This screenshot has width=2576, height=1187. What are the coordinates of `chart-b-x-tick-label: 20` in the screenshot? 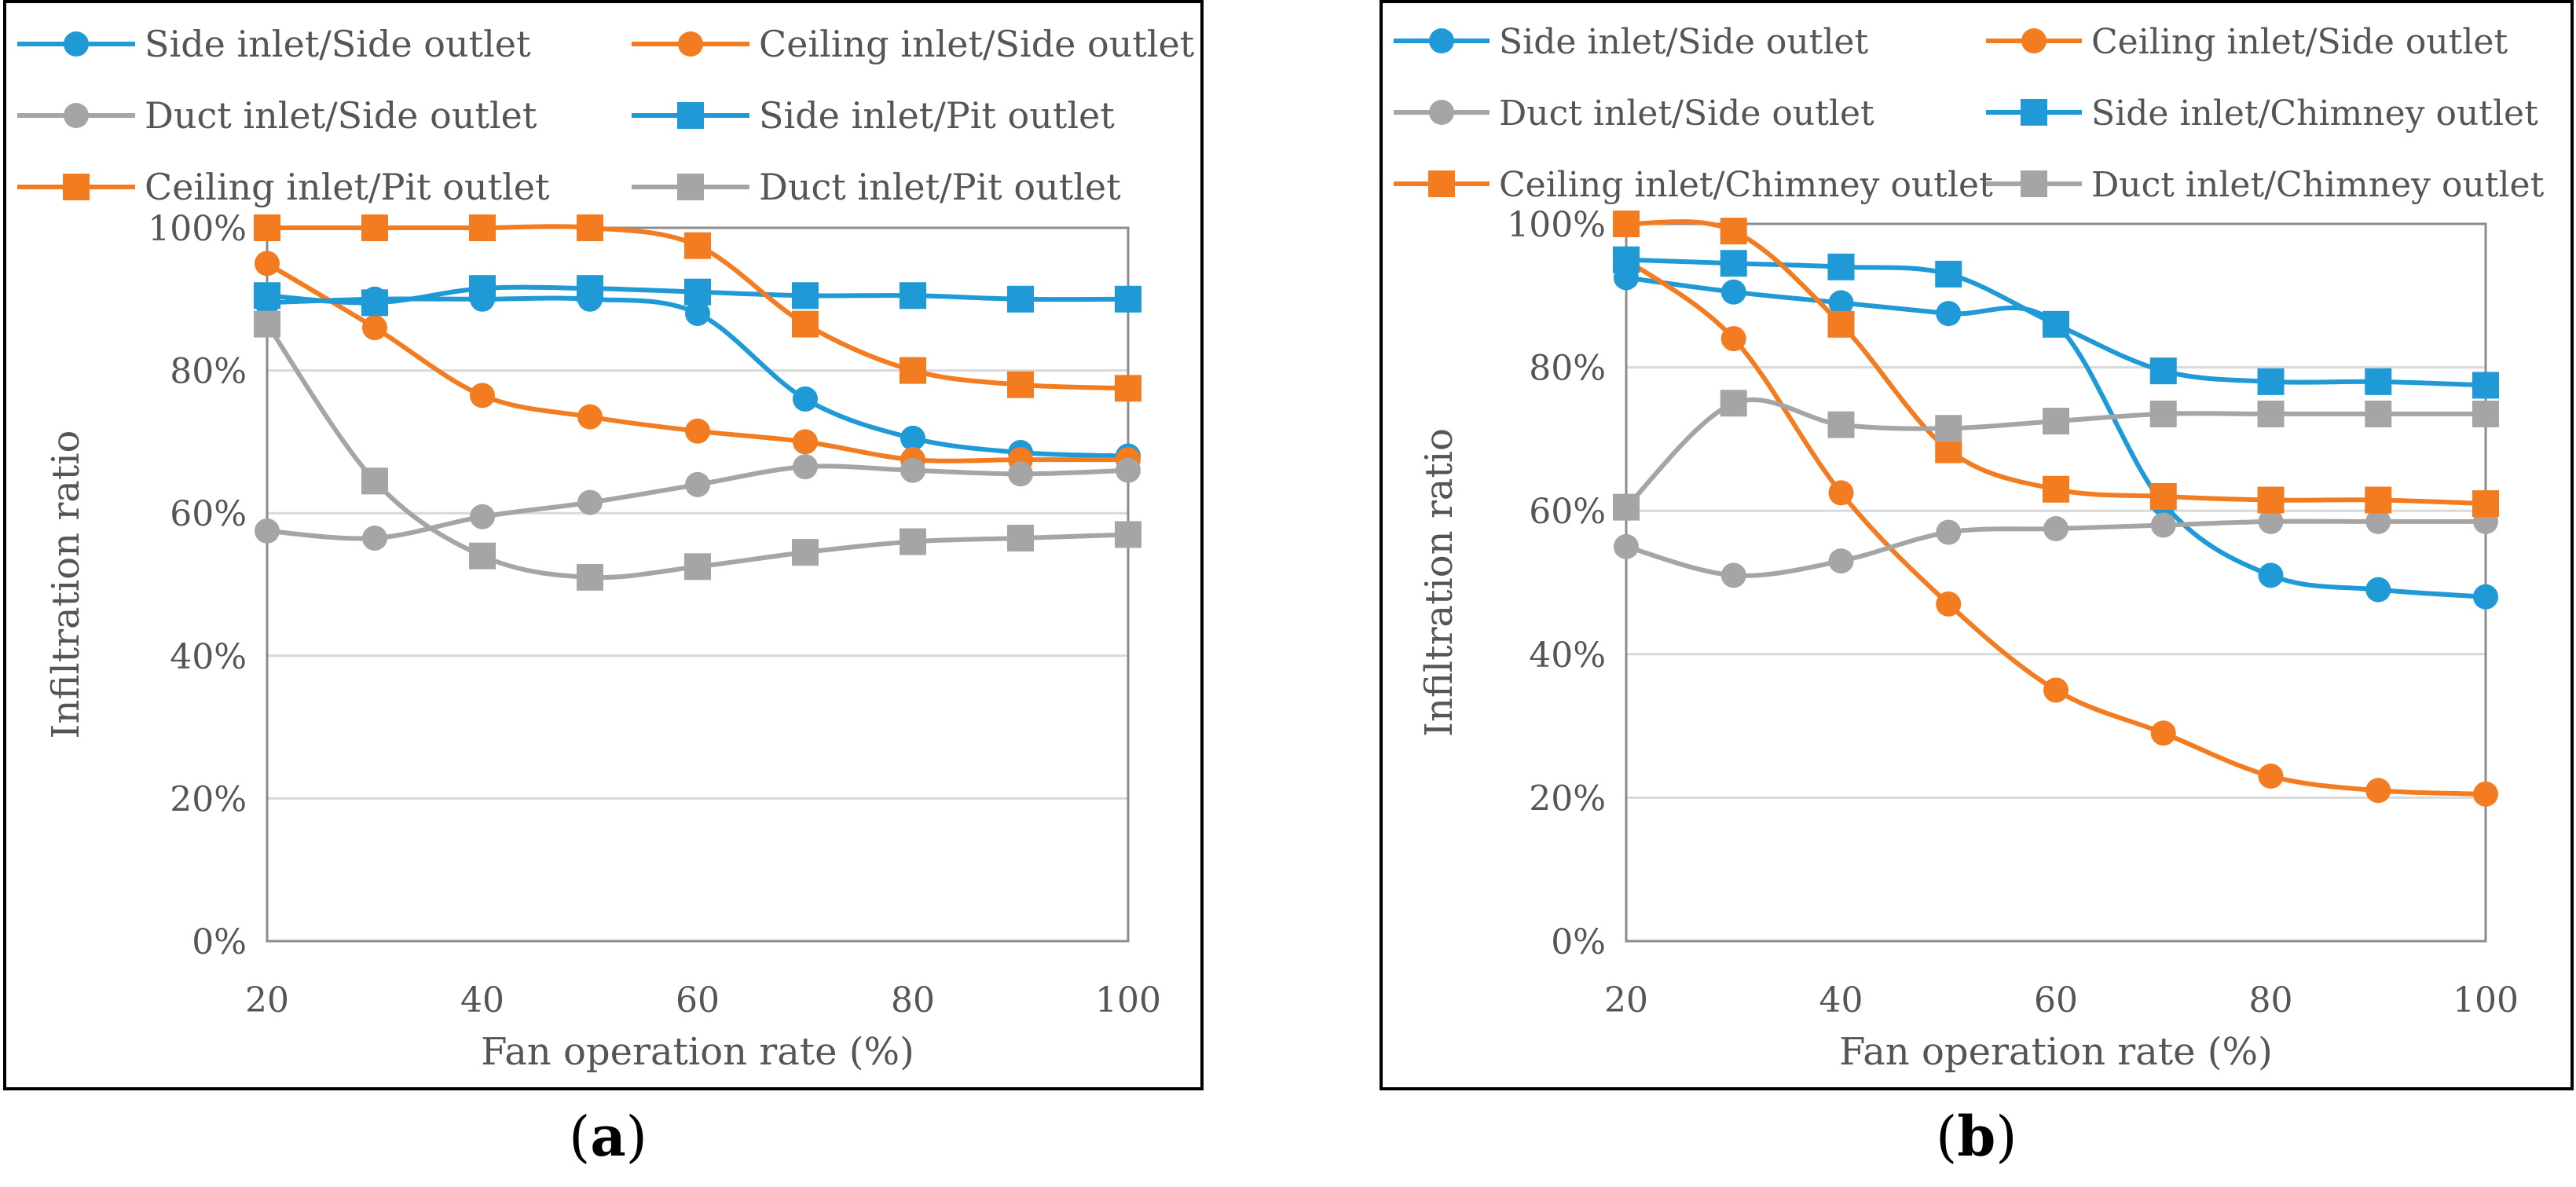 It's located at (1626, 1000).